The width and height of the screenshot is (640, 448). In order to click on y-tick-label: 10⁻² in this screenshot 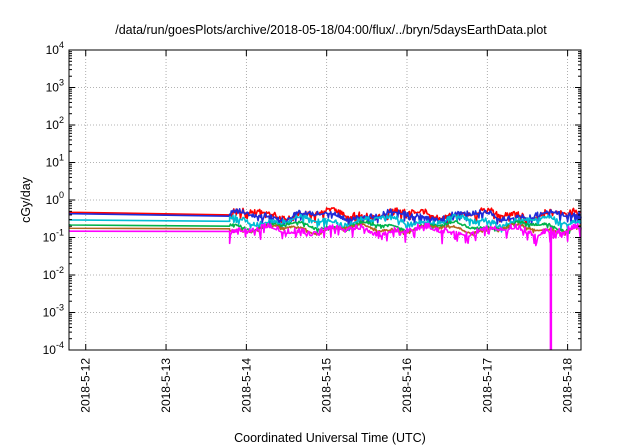, I will do `click(53, 273)`.